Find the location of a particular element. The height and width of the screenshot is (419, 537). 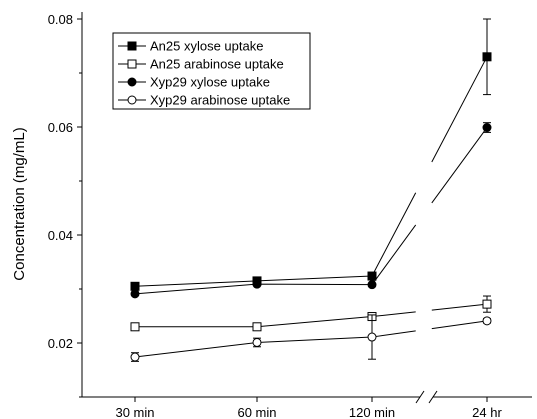

y-tick-label: 0.02 is located at coordinates (60, 343).